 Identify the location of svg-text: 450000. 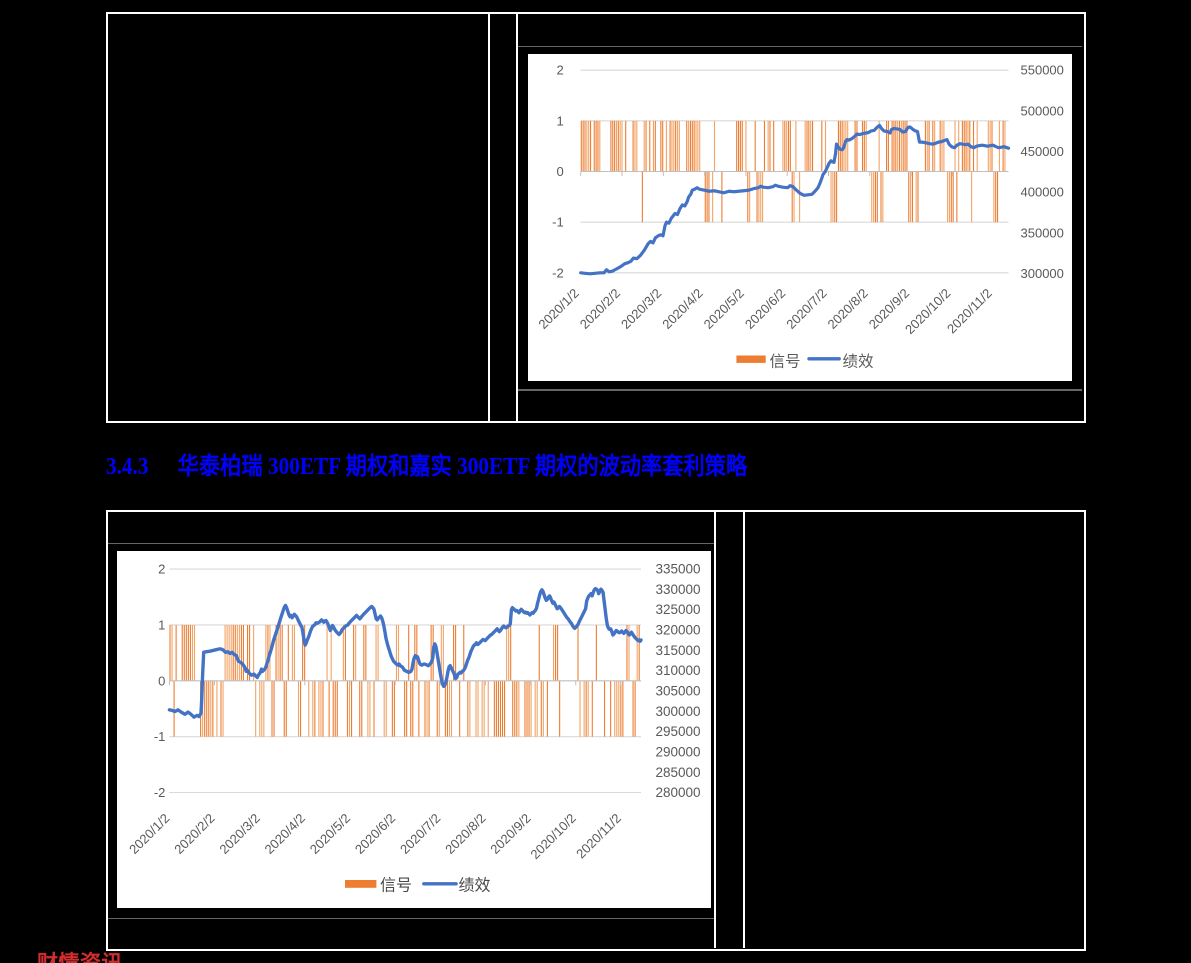
(1042, 151).